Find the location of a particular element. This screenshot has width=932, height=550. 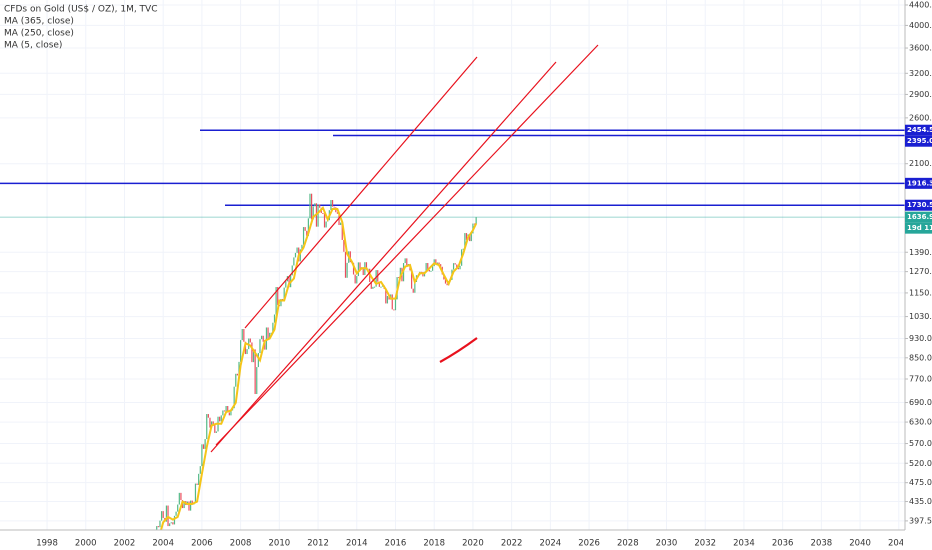

x-tick-label: 2042 is located at coordinates (899, 544).